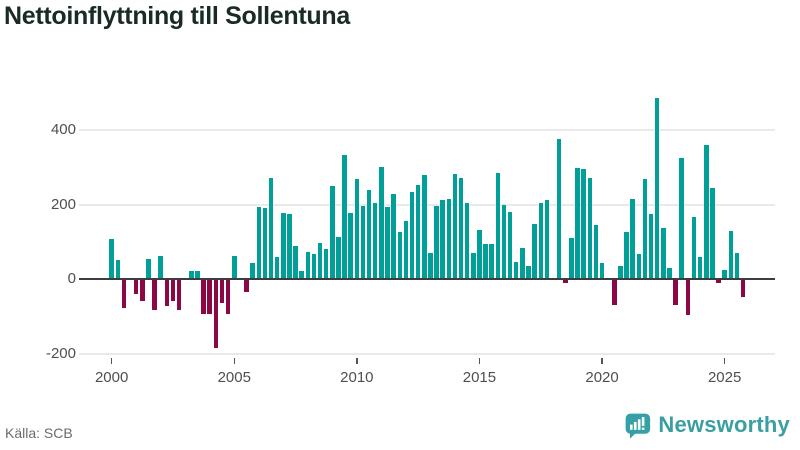 This screenshot has width=800, height=450. What do you see at coordinates (332, 232) in the screenshot?
I see `bar-2009-Q1` at bounding box center [332, 232].